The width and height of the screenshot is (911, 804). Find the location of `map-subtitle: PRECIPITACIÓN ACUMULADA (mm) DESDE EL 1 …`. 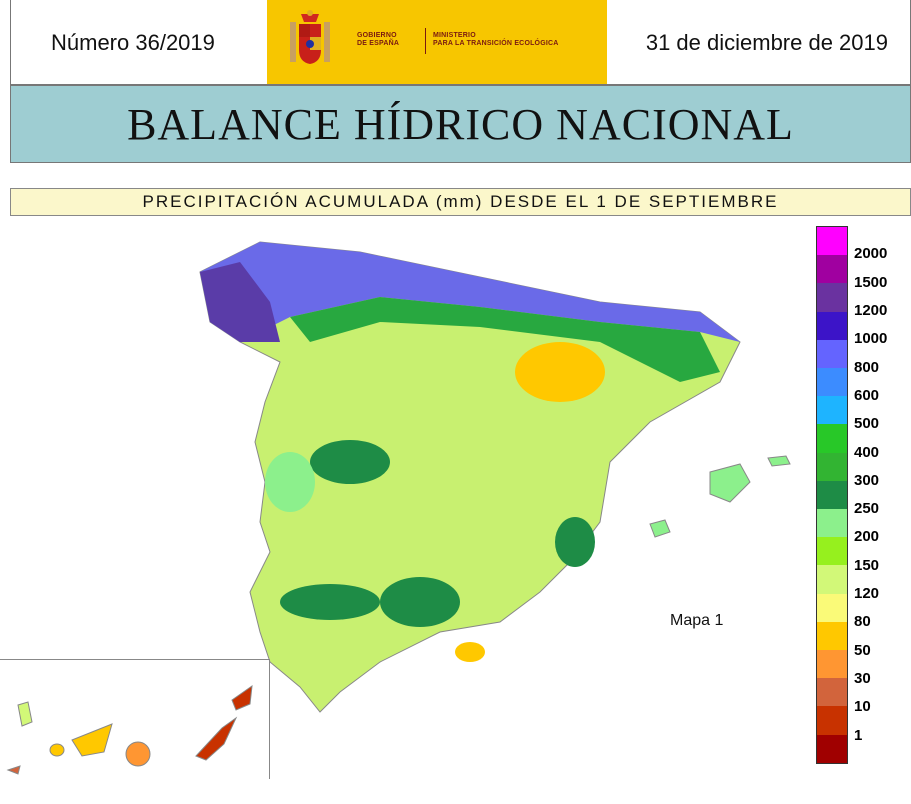

map-subtitle: PRECIPITACIÓN ACUMULADA (mm) DESDE EL 1 … is located at coordinates (460, 201).